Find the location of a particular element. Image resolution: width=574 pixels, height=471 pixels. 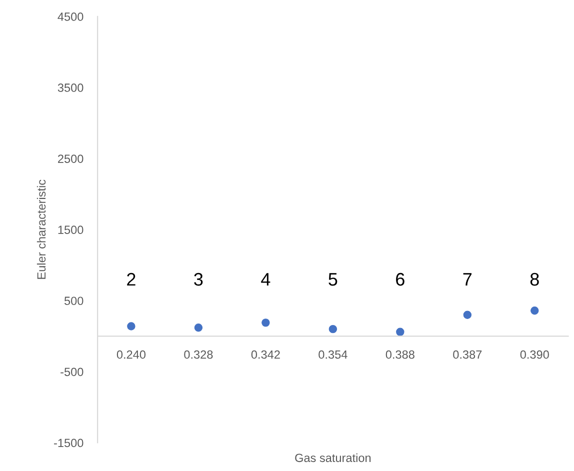

annotation: 8 is located at coordinates (534, 279).